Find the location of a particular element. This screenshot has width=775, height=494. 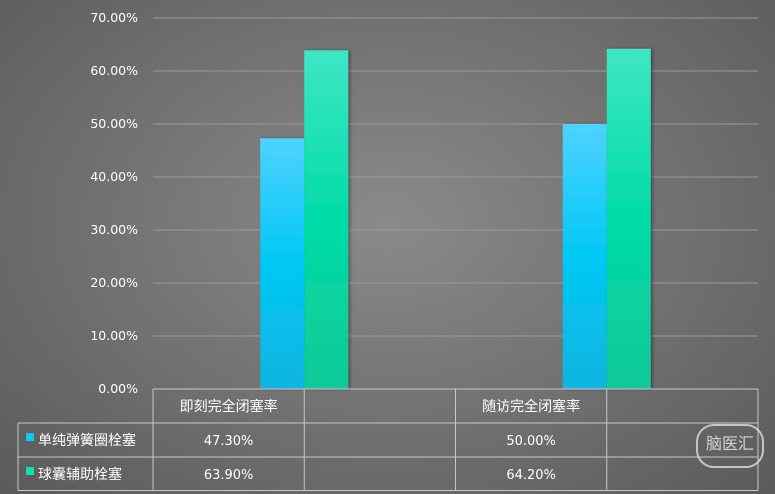

data-label: 64.20% is located at coordinates (531, 475).